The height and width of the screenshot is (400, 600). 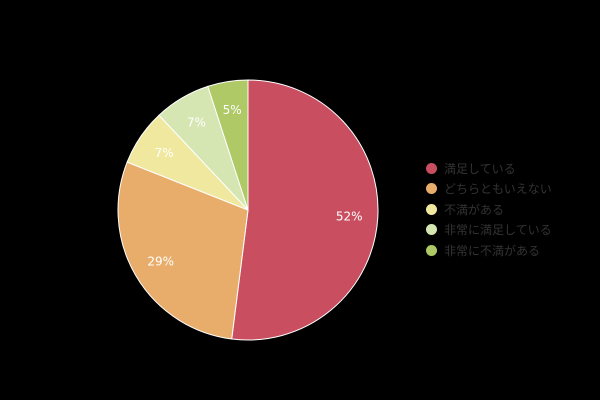 What do you see at coordinates (498, 230) in the screenshot?
I see `legend-label: 非常に満足している` at bounding box center [498, 230].